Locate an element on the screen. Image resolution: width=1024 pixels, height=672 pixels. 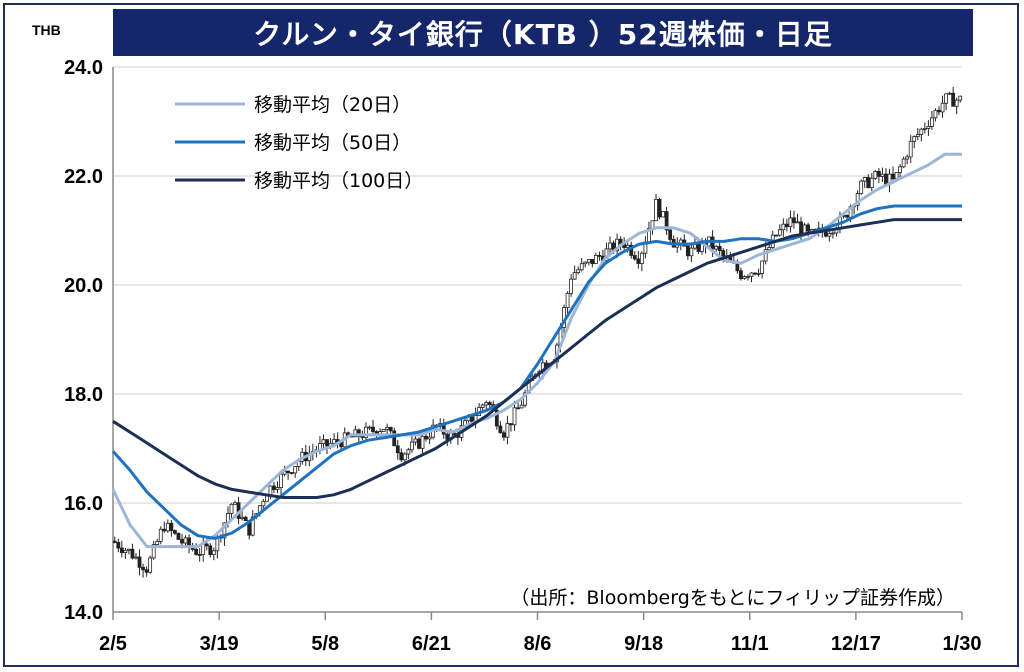
y-tick-label: 20.0 is located at coordinates (83, 286).